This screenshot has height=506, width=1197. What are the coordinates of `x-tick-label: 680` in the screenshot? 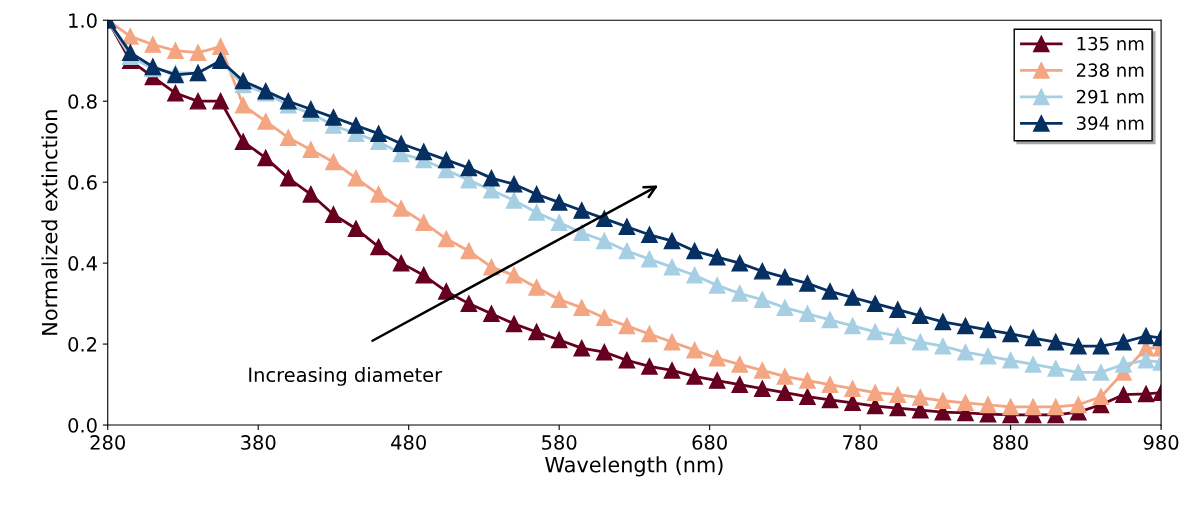 It's located at (709, 442).